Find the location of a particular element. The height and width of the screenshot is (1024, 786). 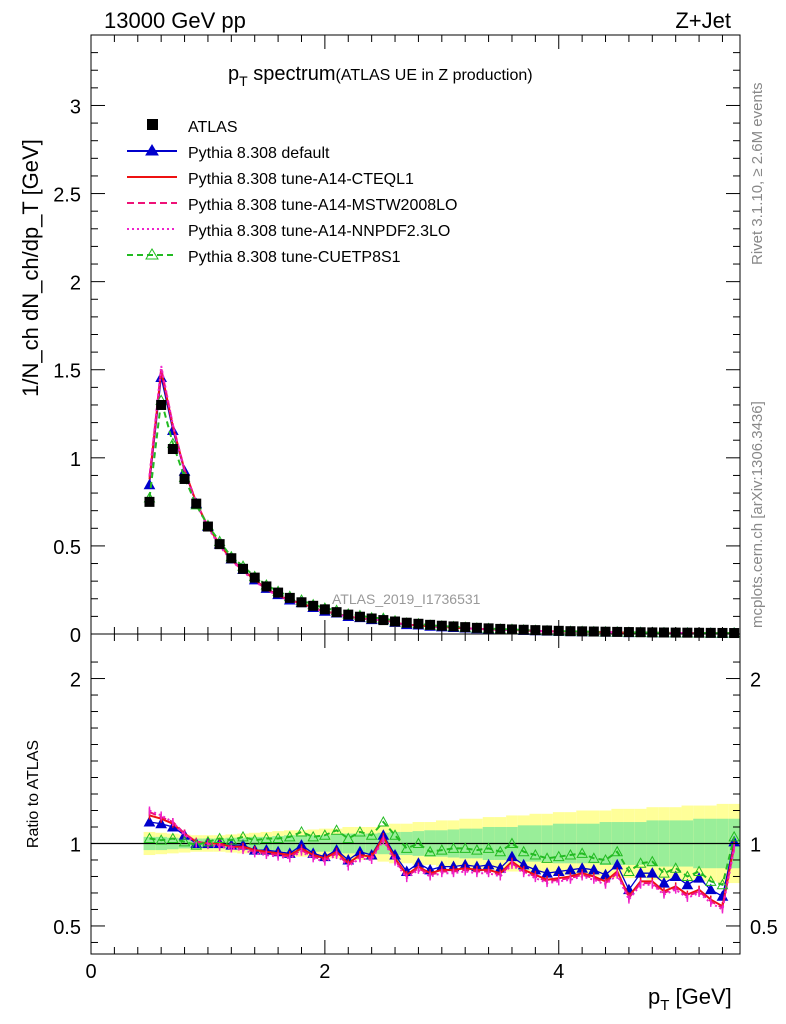

collision-label: 13000 GeV pp is located at coordinates (175, 20).